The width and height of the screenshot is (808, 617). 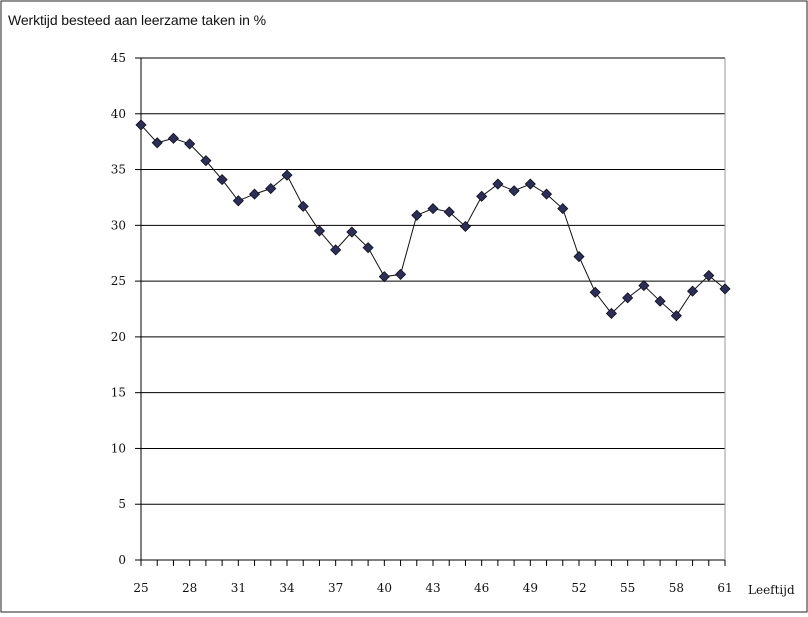 What do you see at coordinates (335, 588) in the screenshot?
I see `x-tick-label: 37` at bounding box center [335, 588].